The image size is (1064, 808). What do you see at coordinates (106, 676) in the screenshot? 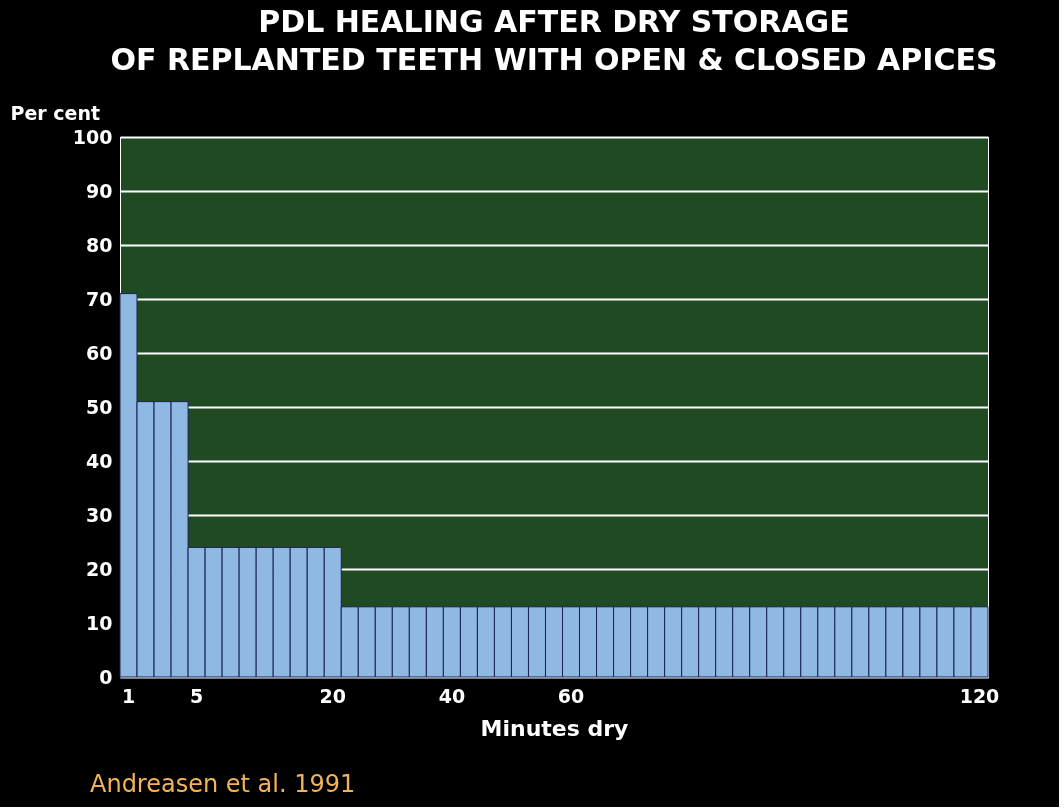
I see `y-tick-label: 0` at bounding box center [106, 676].